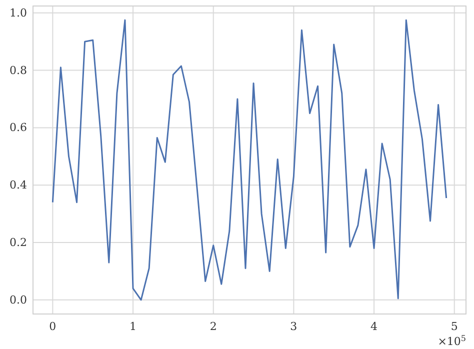 The image size is (474, 349). What do you see at coordinates (294, 326) in the screenshot?
I see `x-tick-label: 3` at bounding box center [294, 326].